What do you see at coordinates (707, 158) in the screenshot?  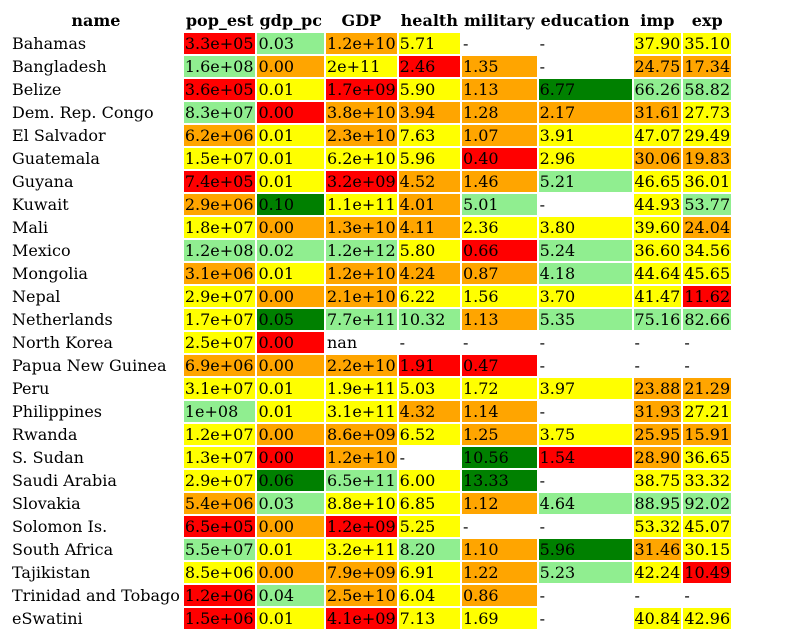 I see `cell-exp: 19.83` at bounding box center [707, 158].